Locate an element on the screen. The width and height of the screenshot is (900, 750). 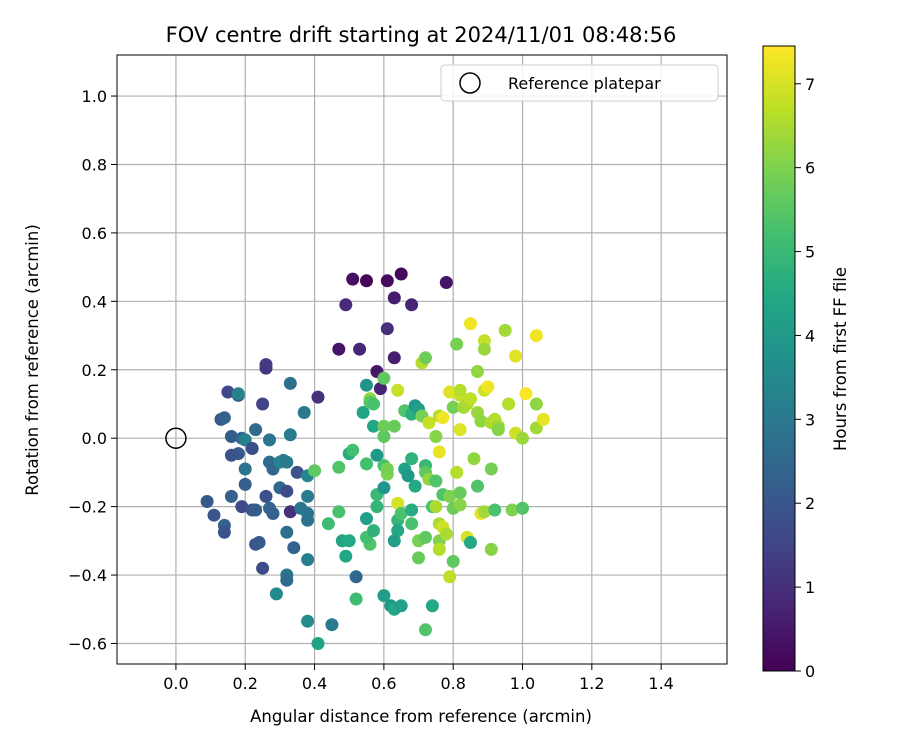
colorbar-label: Hours from first FF file is located at coordinates (840, 359).